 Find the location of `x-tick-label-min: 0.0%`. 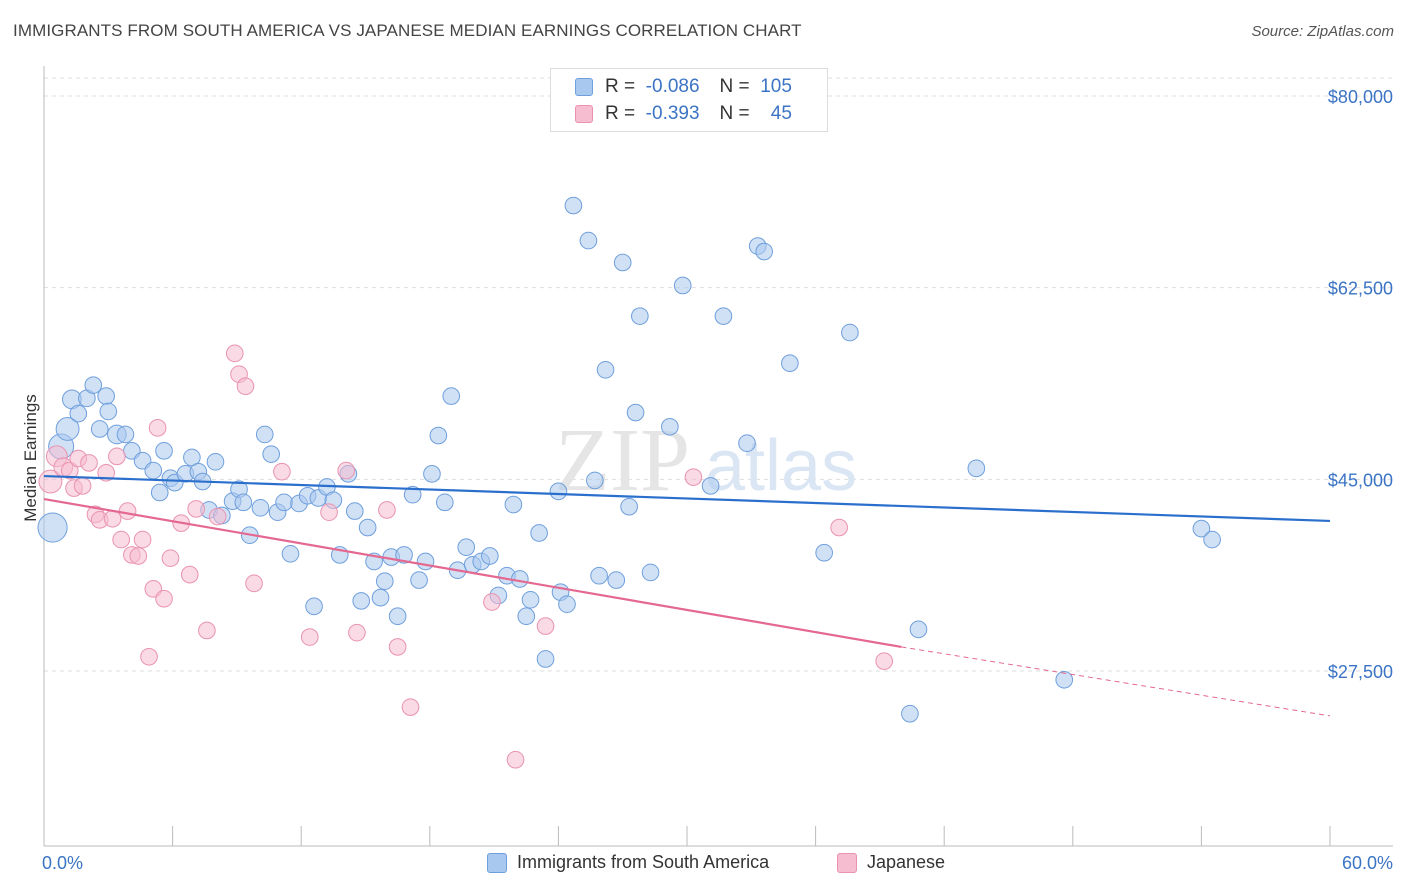

x-tick-label-min: 0.0% is located at coordinates (62, 863).